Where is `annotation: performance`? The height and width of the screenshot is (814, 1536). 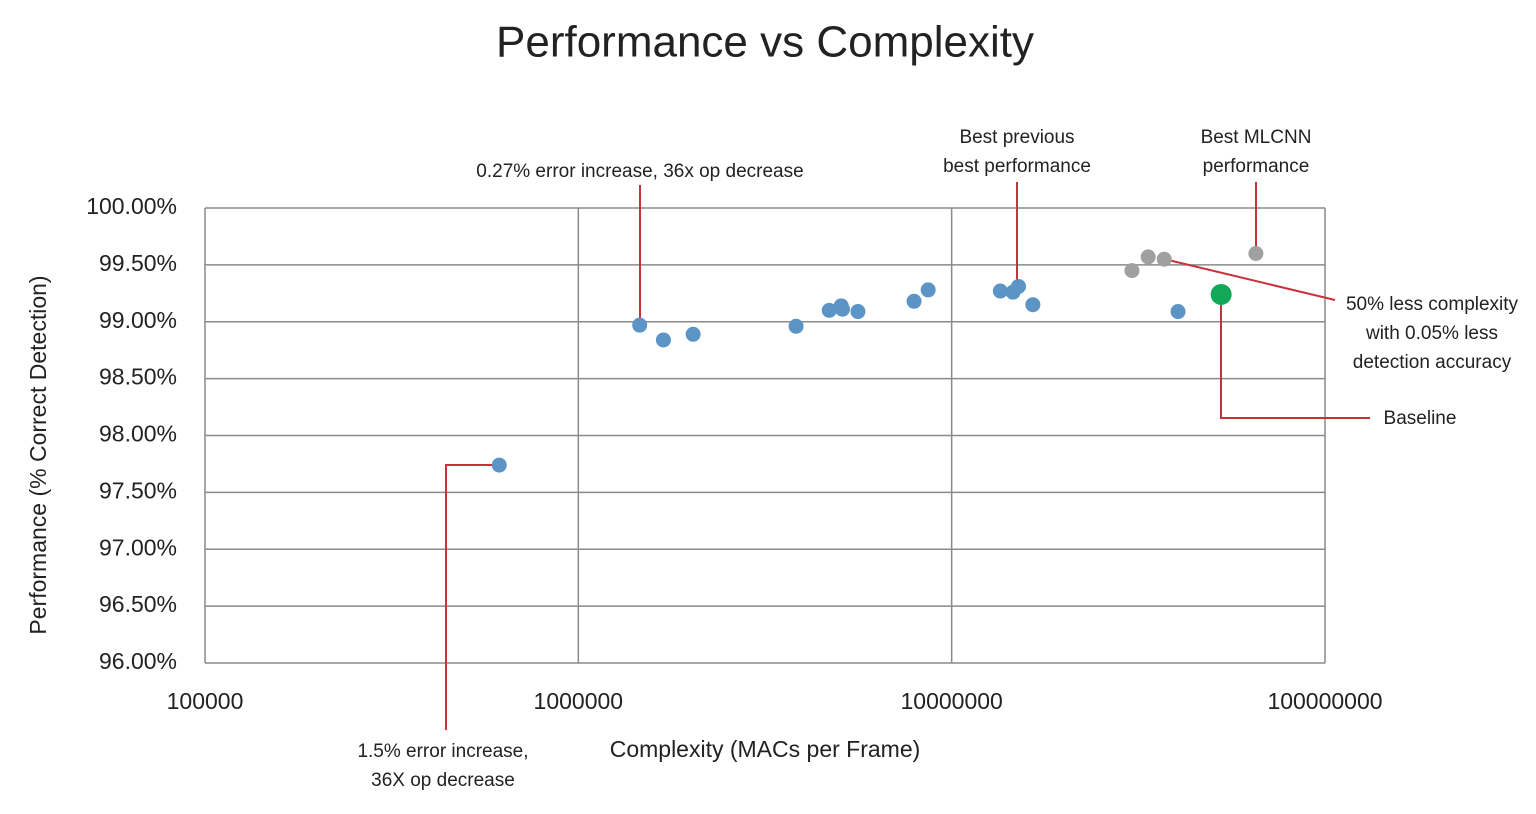 annotation: performance is located at coordinates (1256, 166).